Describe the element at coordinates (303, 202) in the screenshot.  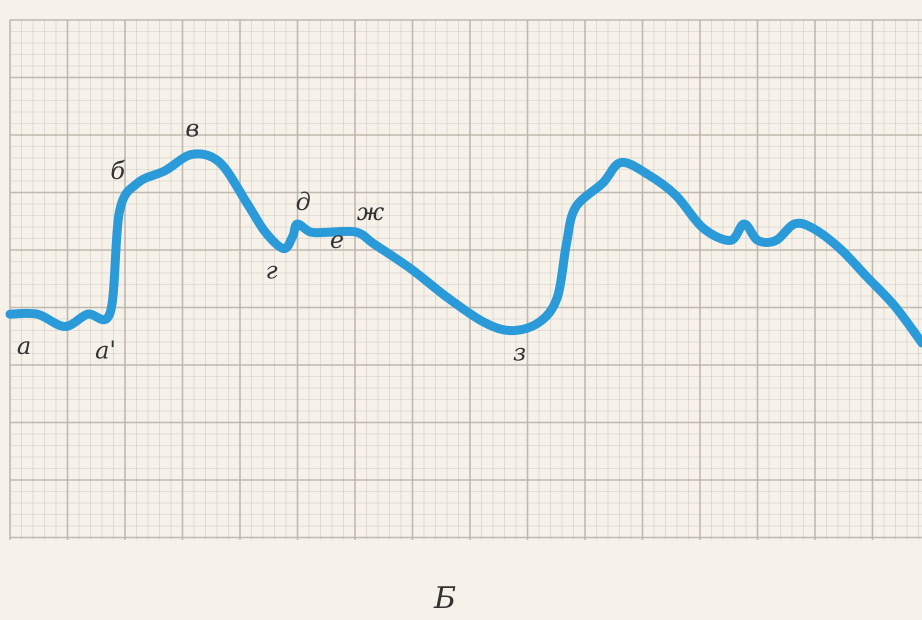
I see `point-label: д` at that location.